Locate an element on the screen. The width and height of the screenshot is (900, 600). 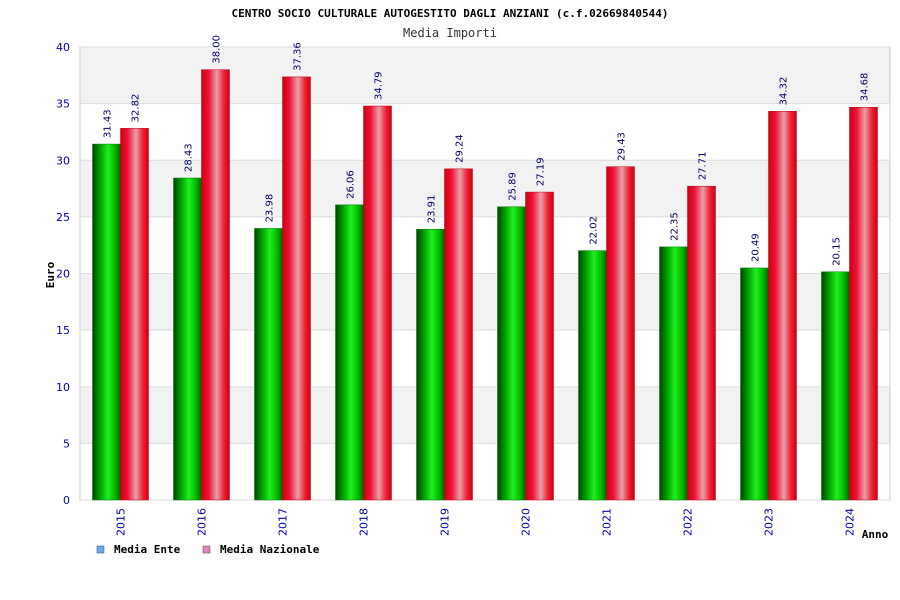
data-label: 20.49 is located at coordinates (756, 247).